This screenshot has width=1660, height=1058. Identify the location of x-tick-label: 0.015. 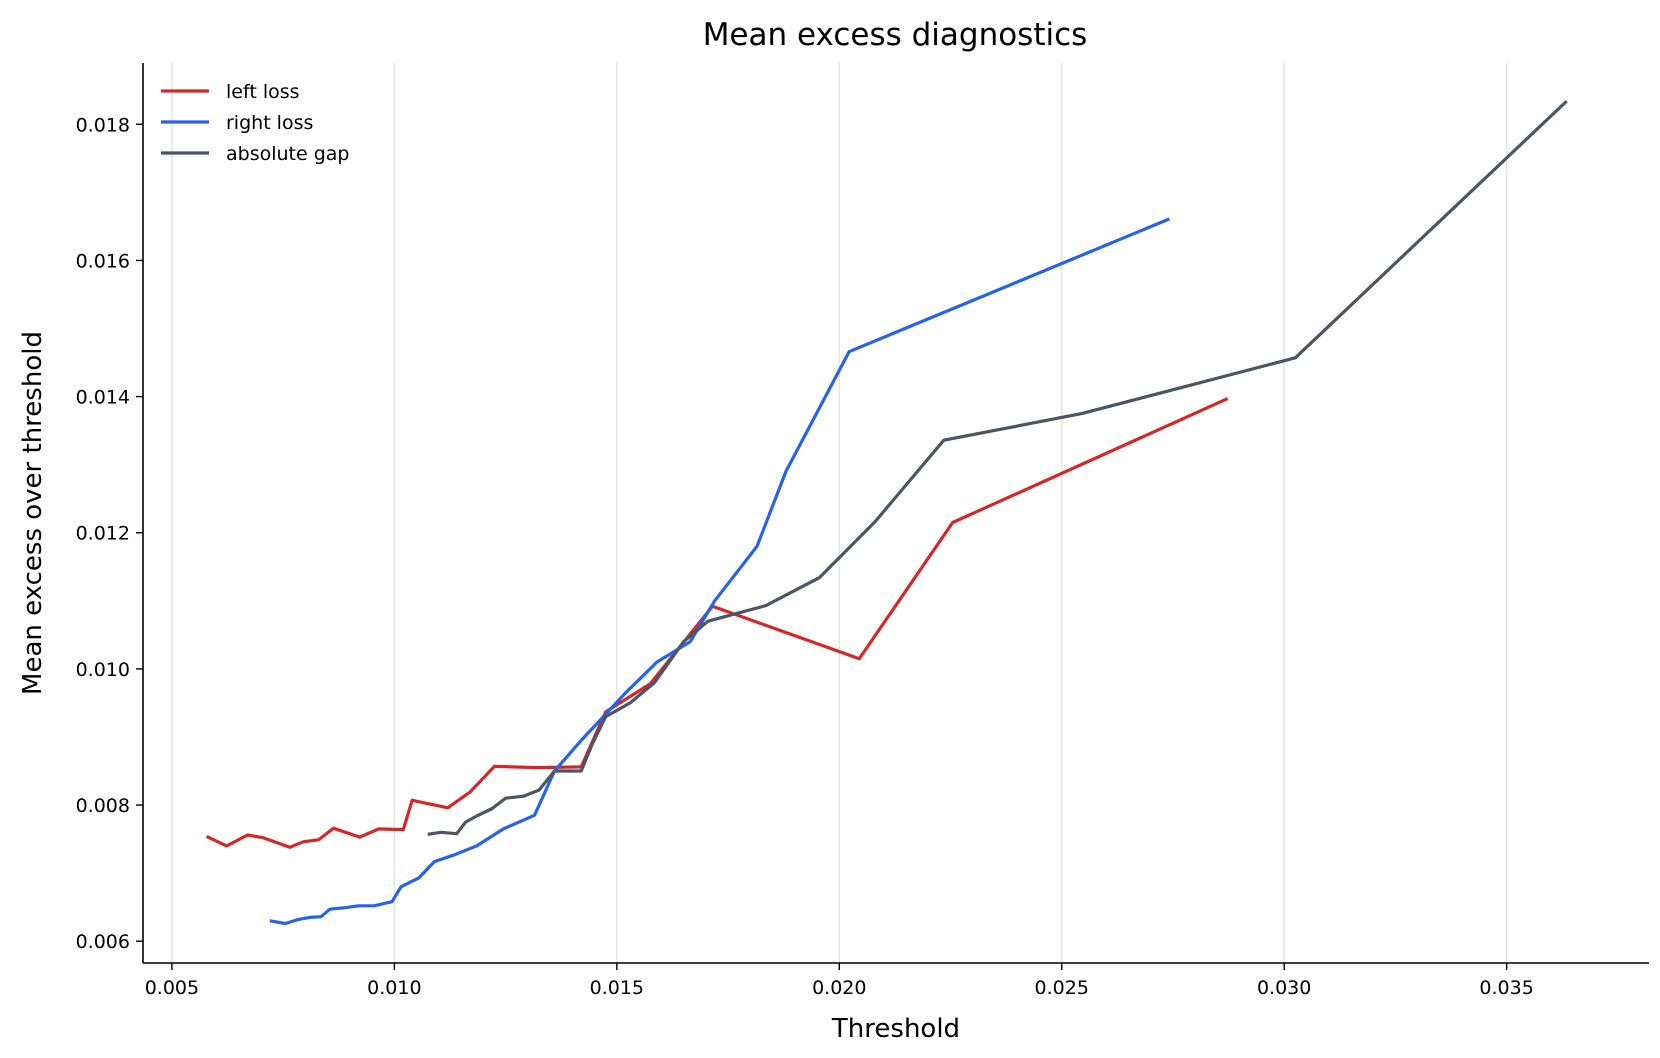
(617, 988).